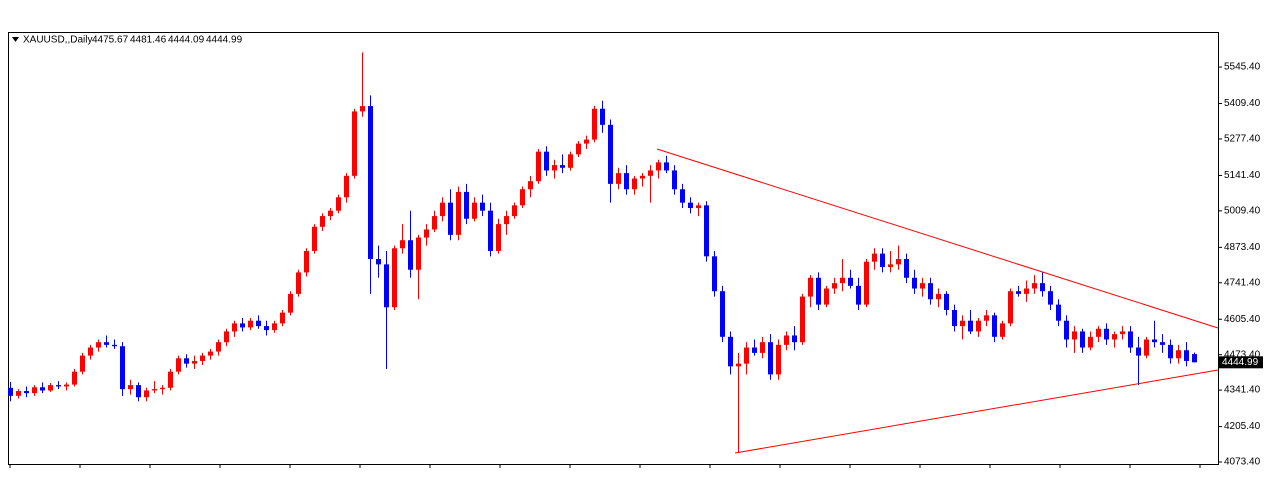 The width and height of the screenshot is (1274, 500). Describe the element at coordinates (186, 40) in the screenshot. I see `ohlc-low: 4444.09` at that location.